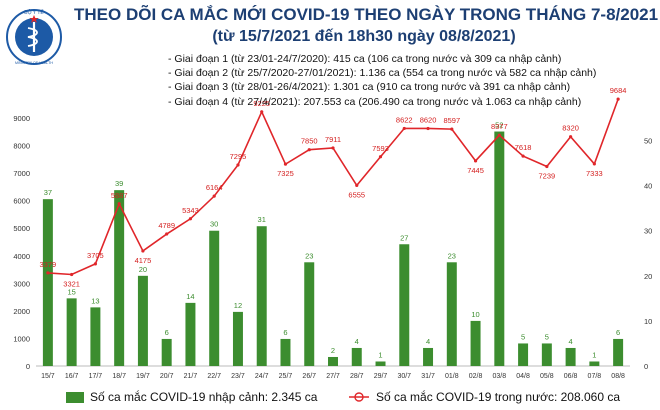 This screenshot has height=410, width=660. I want to click on x-tick-label: 27/7, so click(333, 376).